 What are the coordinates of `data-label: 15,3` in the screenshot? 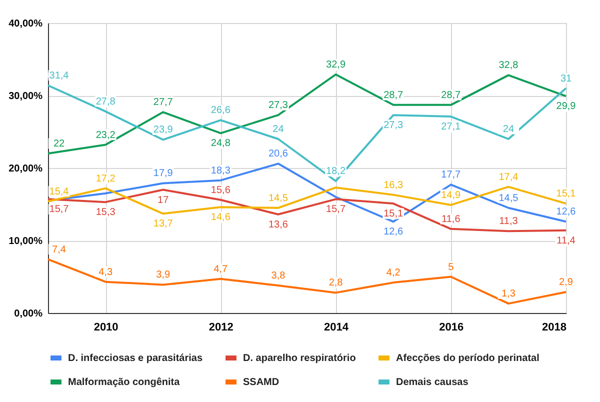 It's located at (106, 212).